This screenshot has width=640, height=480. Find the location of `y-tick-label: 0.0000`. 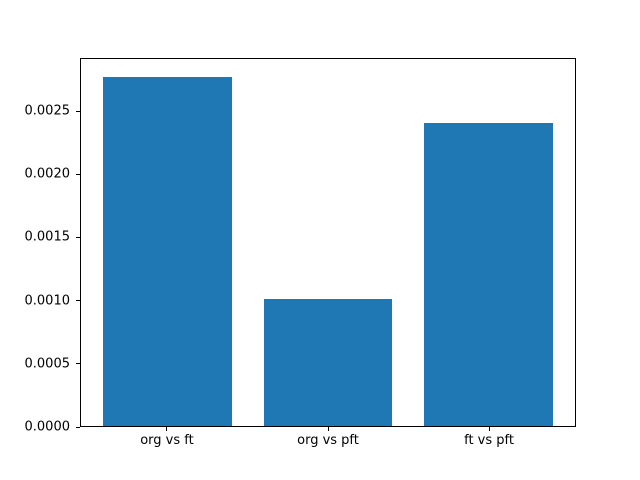

y-tick-label: 0.0000 is located at coordinates (47, 427).